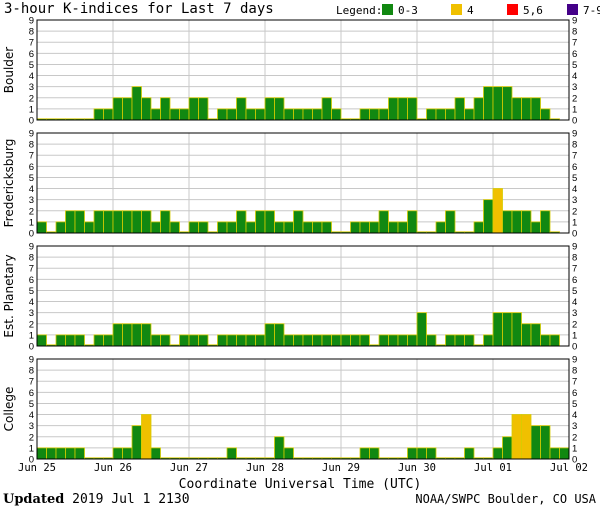  What do you see at coordinates (408, 10) in the screenshot?
I see `legend-item-label: 0-3` at bounding box center [408, 10].